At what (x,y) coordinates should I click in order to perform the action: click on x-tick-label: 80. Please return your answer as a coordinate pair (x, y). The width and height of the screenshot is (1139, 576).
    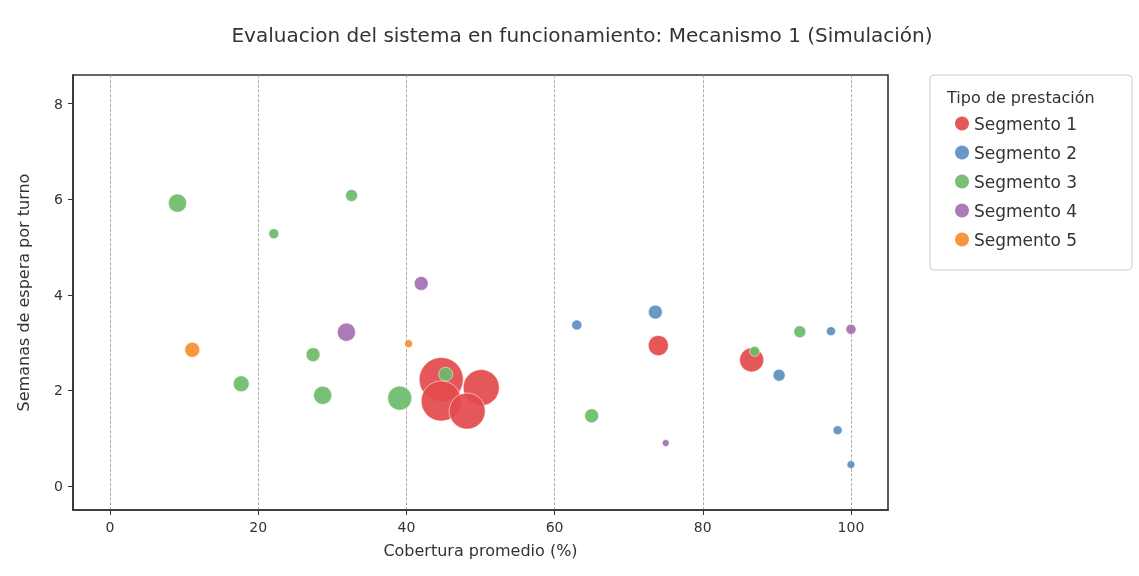
    Looking at the image, I should click on (702, 527).